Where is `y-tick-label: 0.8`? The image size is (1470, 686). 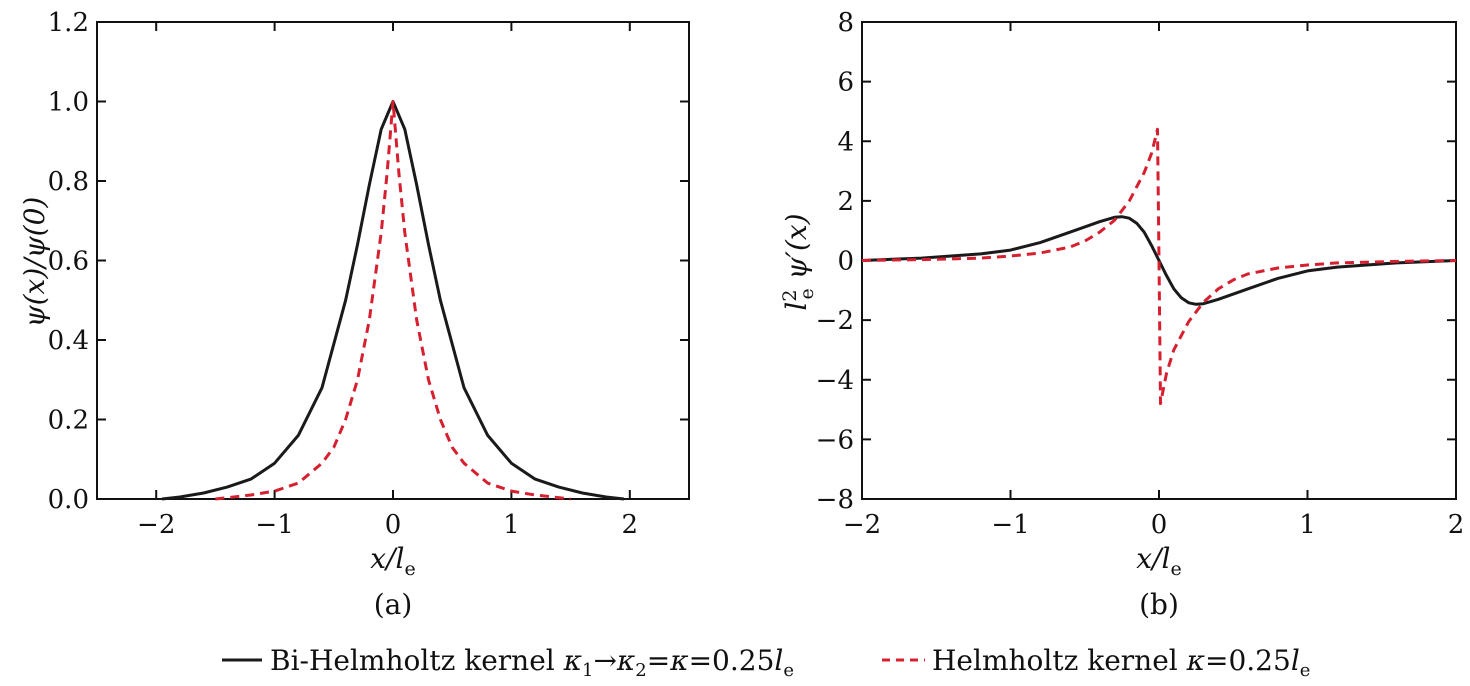
y-tick-label: 0.8 is located at coordinates (68, 182).